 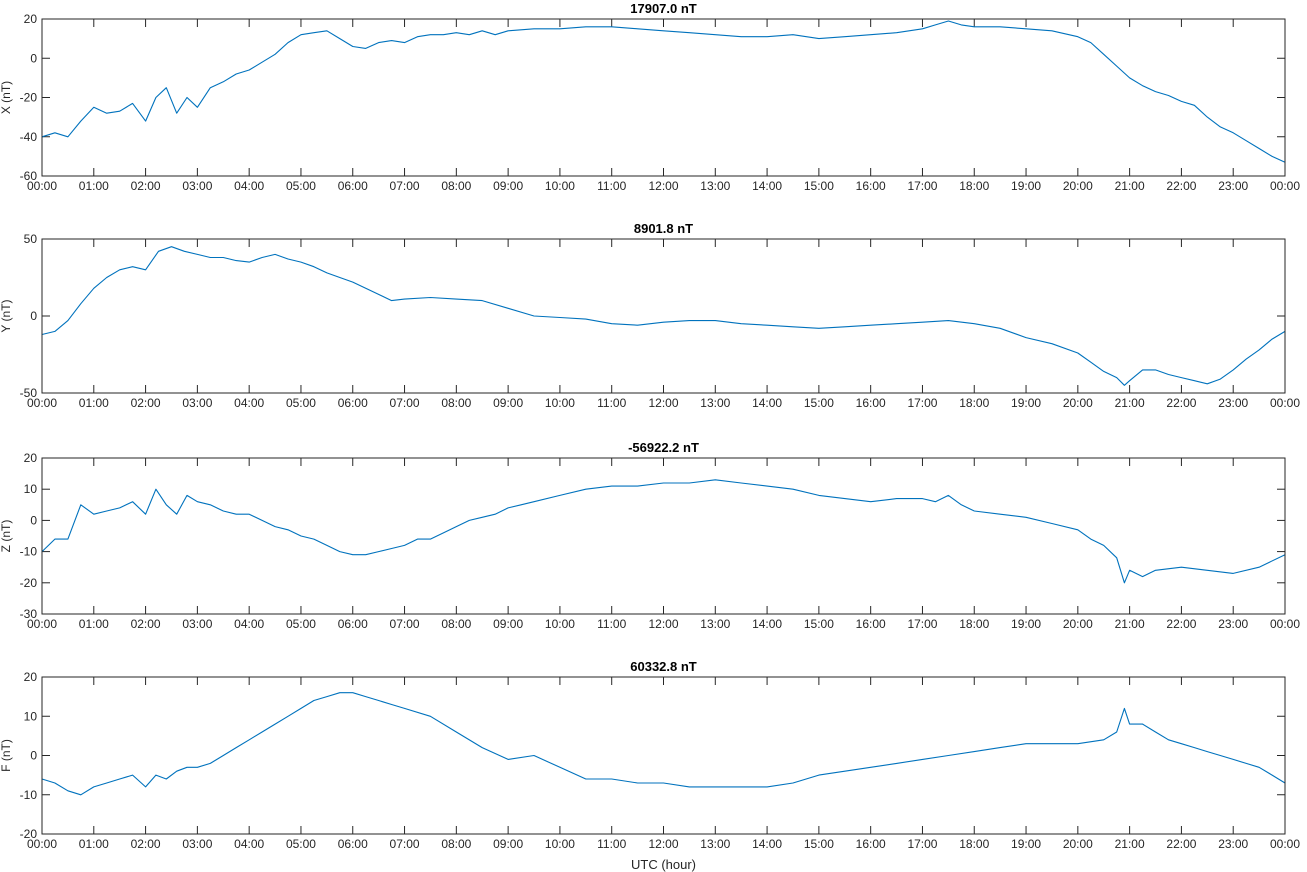 I want to click on y-tick-label: -10, so click(x=29, y=552).